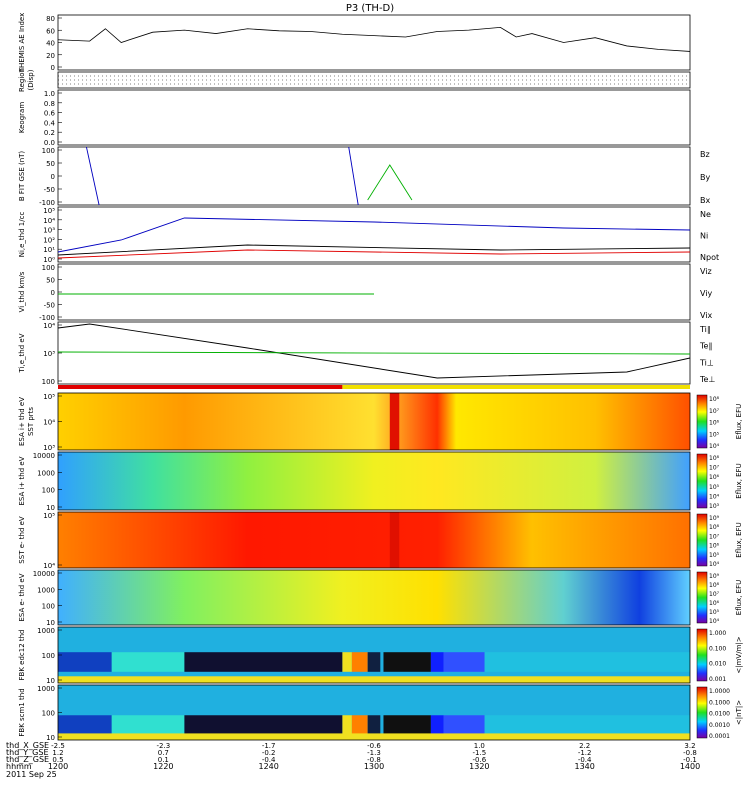 Image resolution: width=750 pixels, height=800 pixels. I want to click on colorbar-fbk12, so click(702, 655).